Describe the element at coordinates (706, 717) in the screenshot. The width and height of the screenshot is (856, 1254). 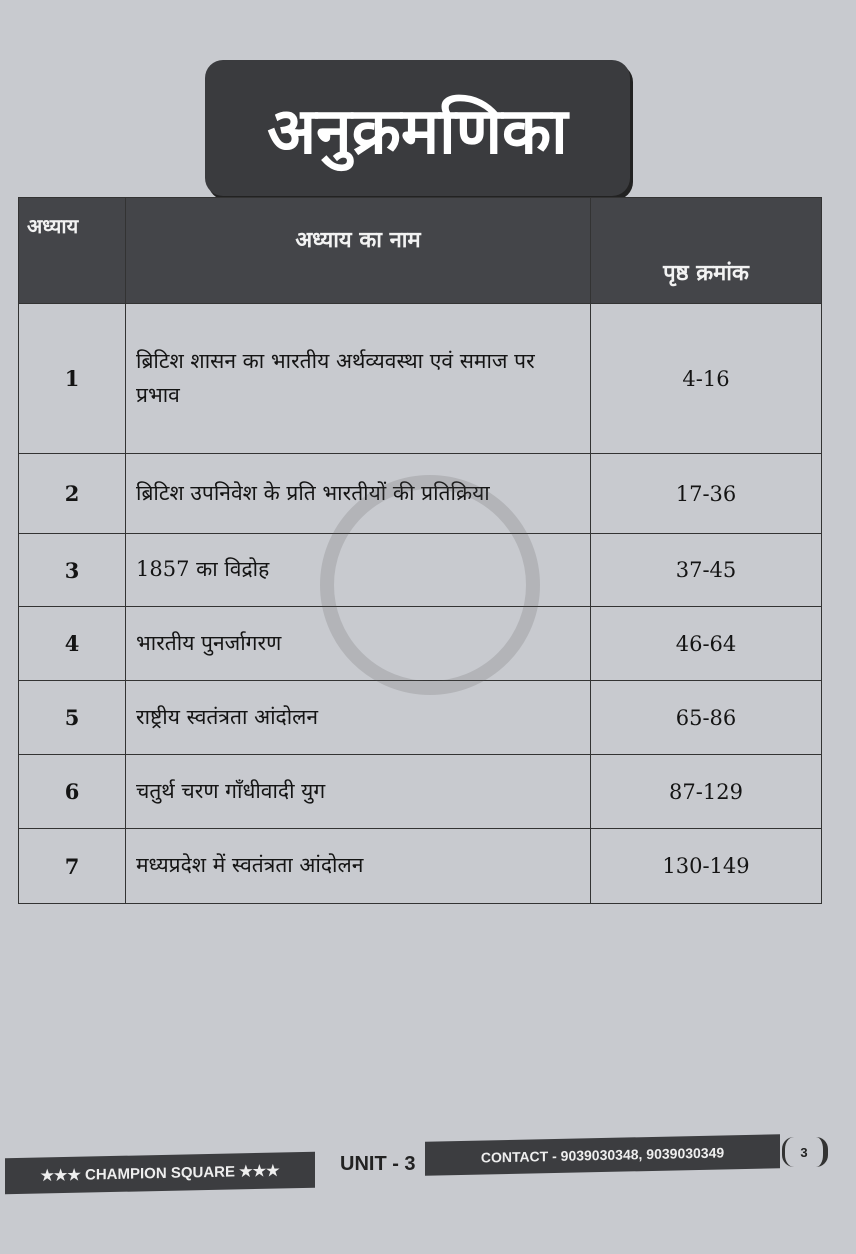
I see `page-range: 65-86` at that location.